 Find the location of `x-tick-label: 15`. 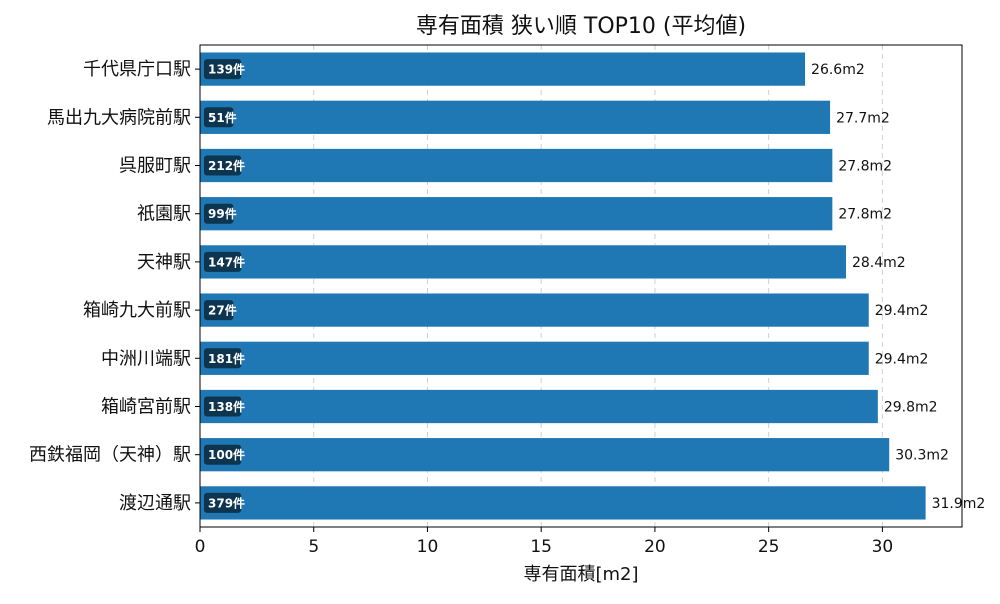

x-tick-label: 15 is located at coordinates (541, 547).